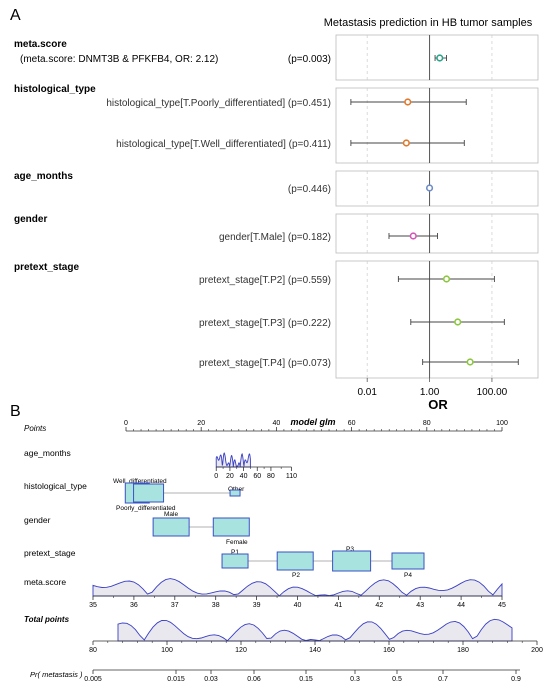  I want to click on forest-row-pvalue: (p=0.003), so click(309, 59).